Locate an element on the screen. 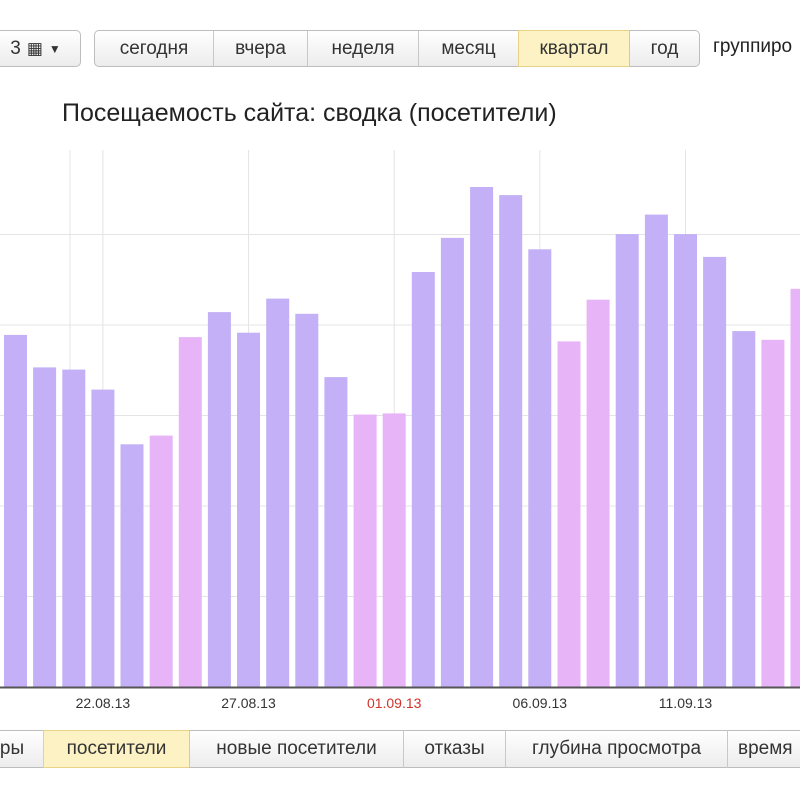 The image size is (800, 800). metric-tab-views: ры is located at coordinates (21, 749).